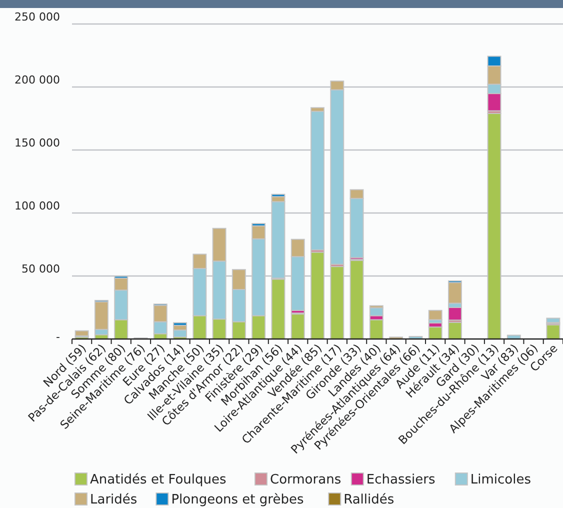 Image resolution: width=563 pixels, height=508 pixels. What do you see at coordinates (41, 269) in the screenshot?
I see `y-tick-label: 50 000` at bounding box center [41, 269].